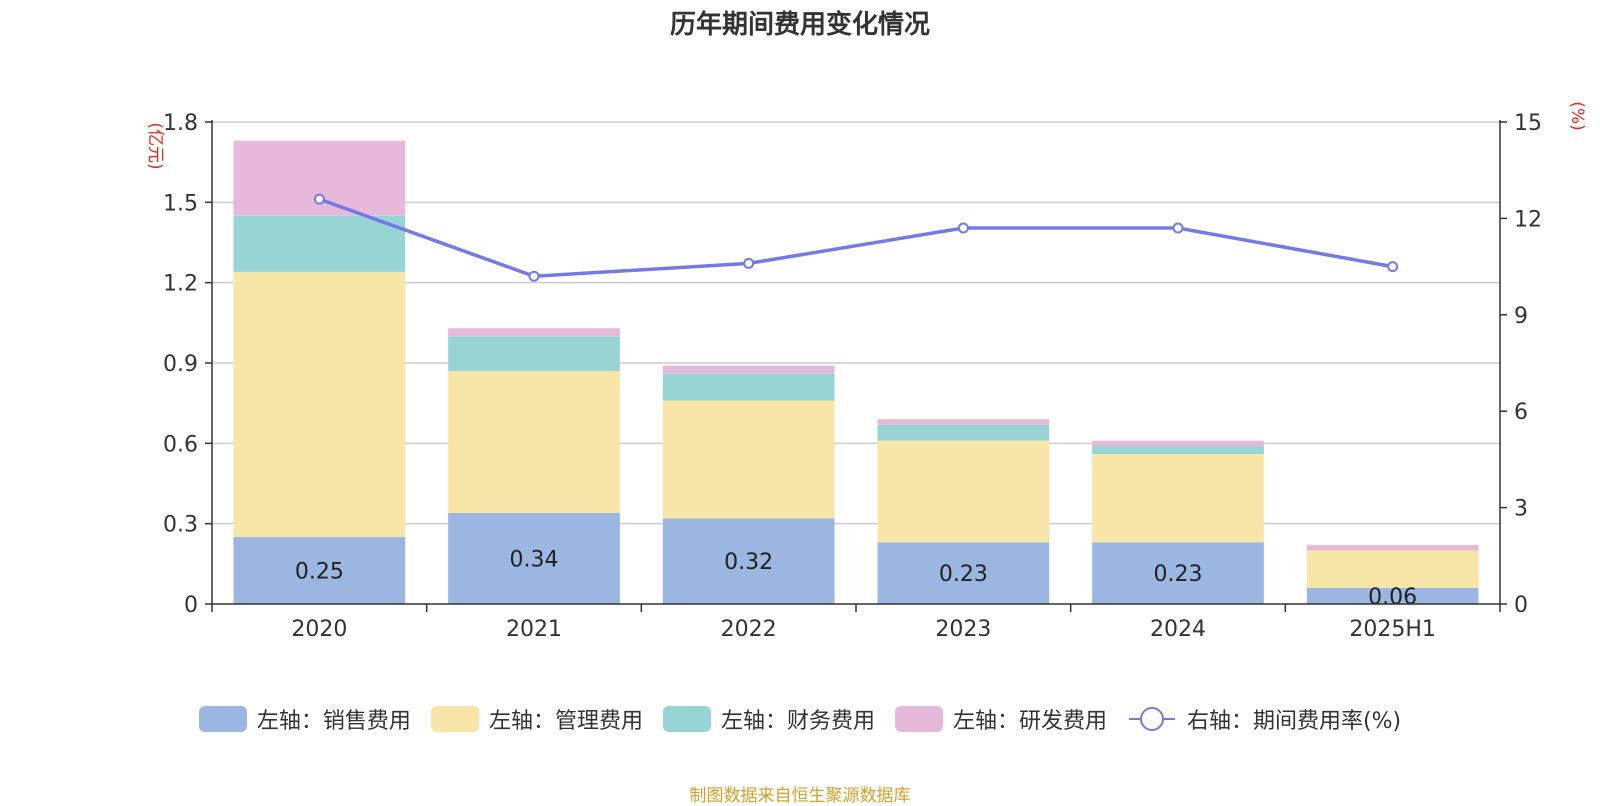 The width and height of the screenshot is (1600, 806). I want to click on legend-item: 左轴：管理费用, so click(536, 719).